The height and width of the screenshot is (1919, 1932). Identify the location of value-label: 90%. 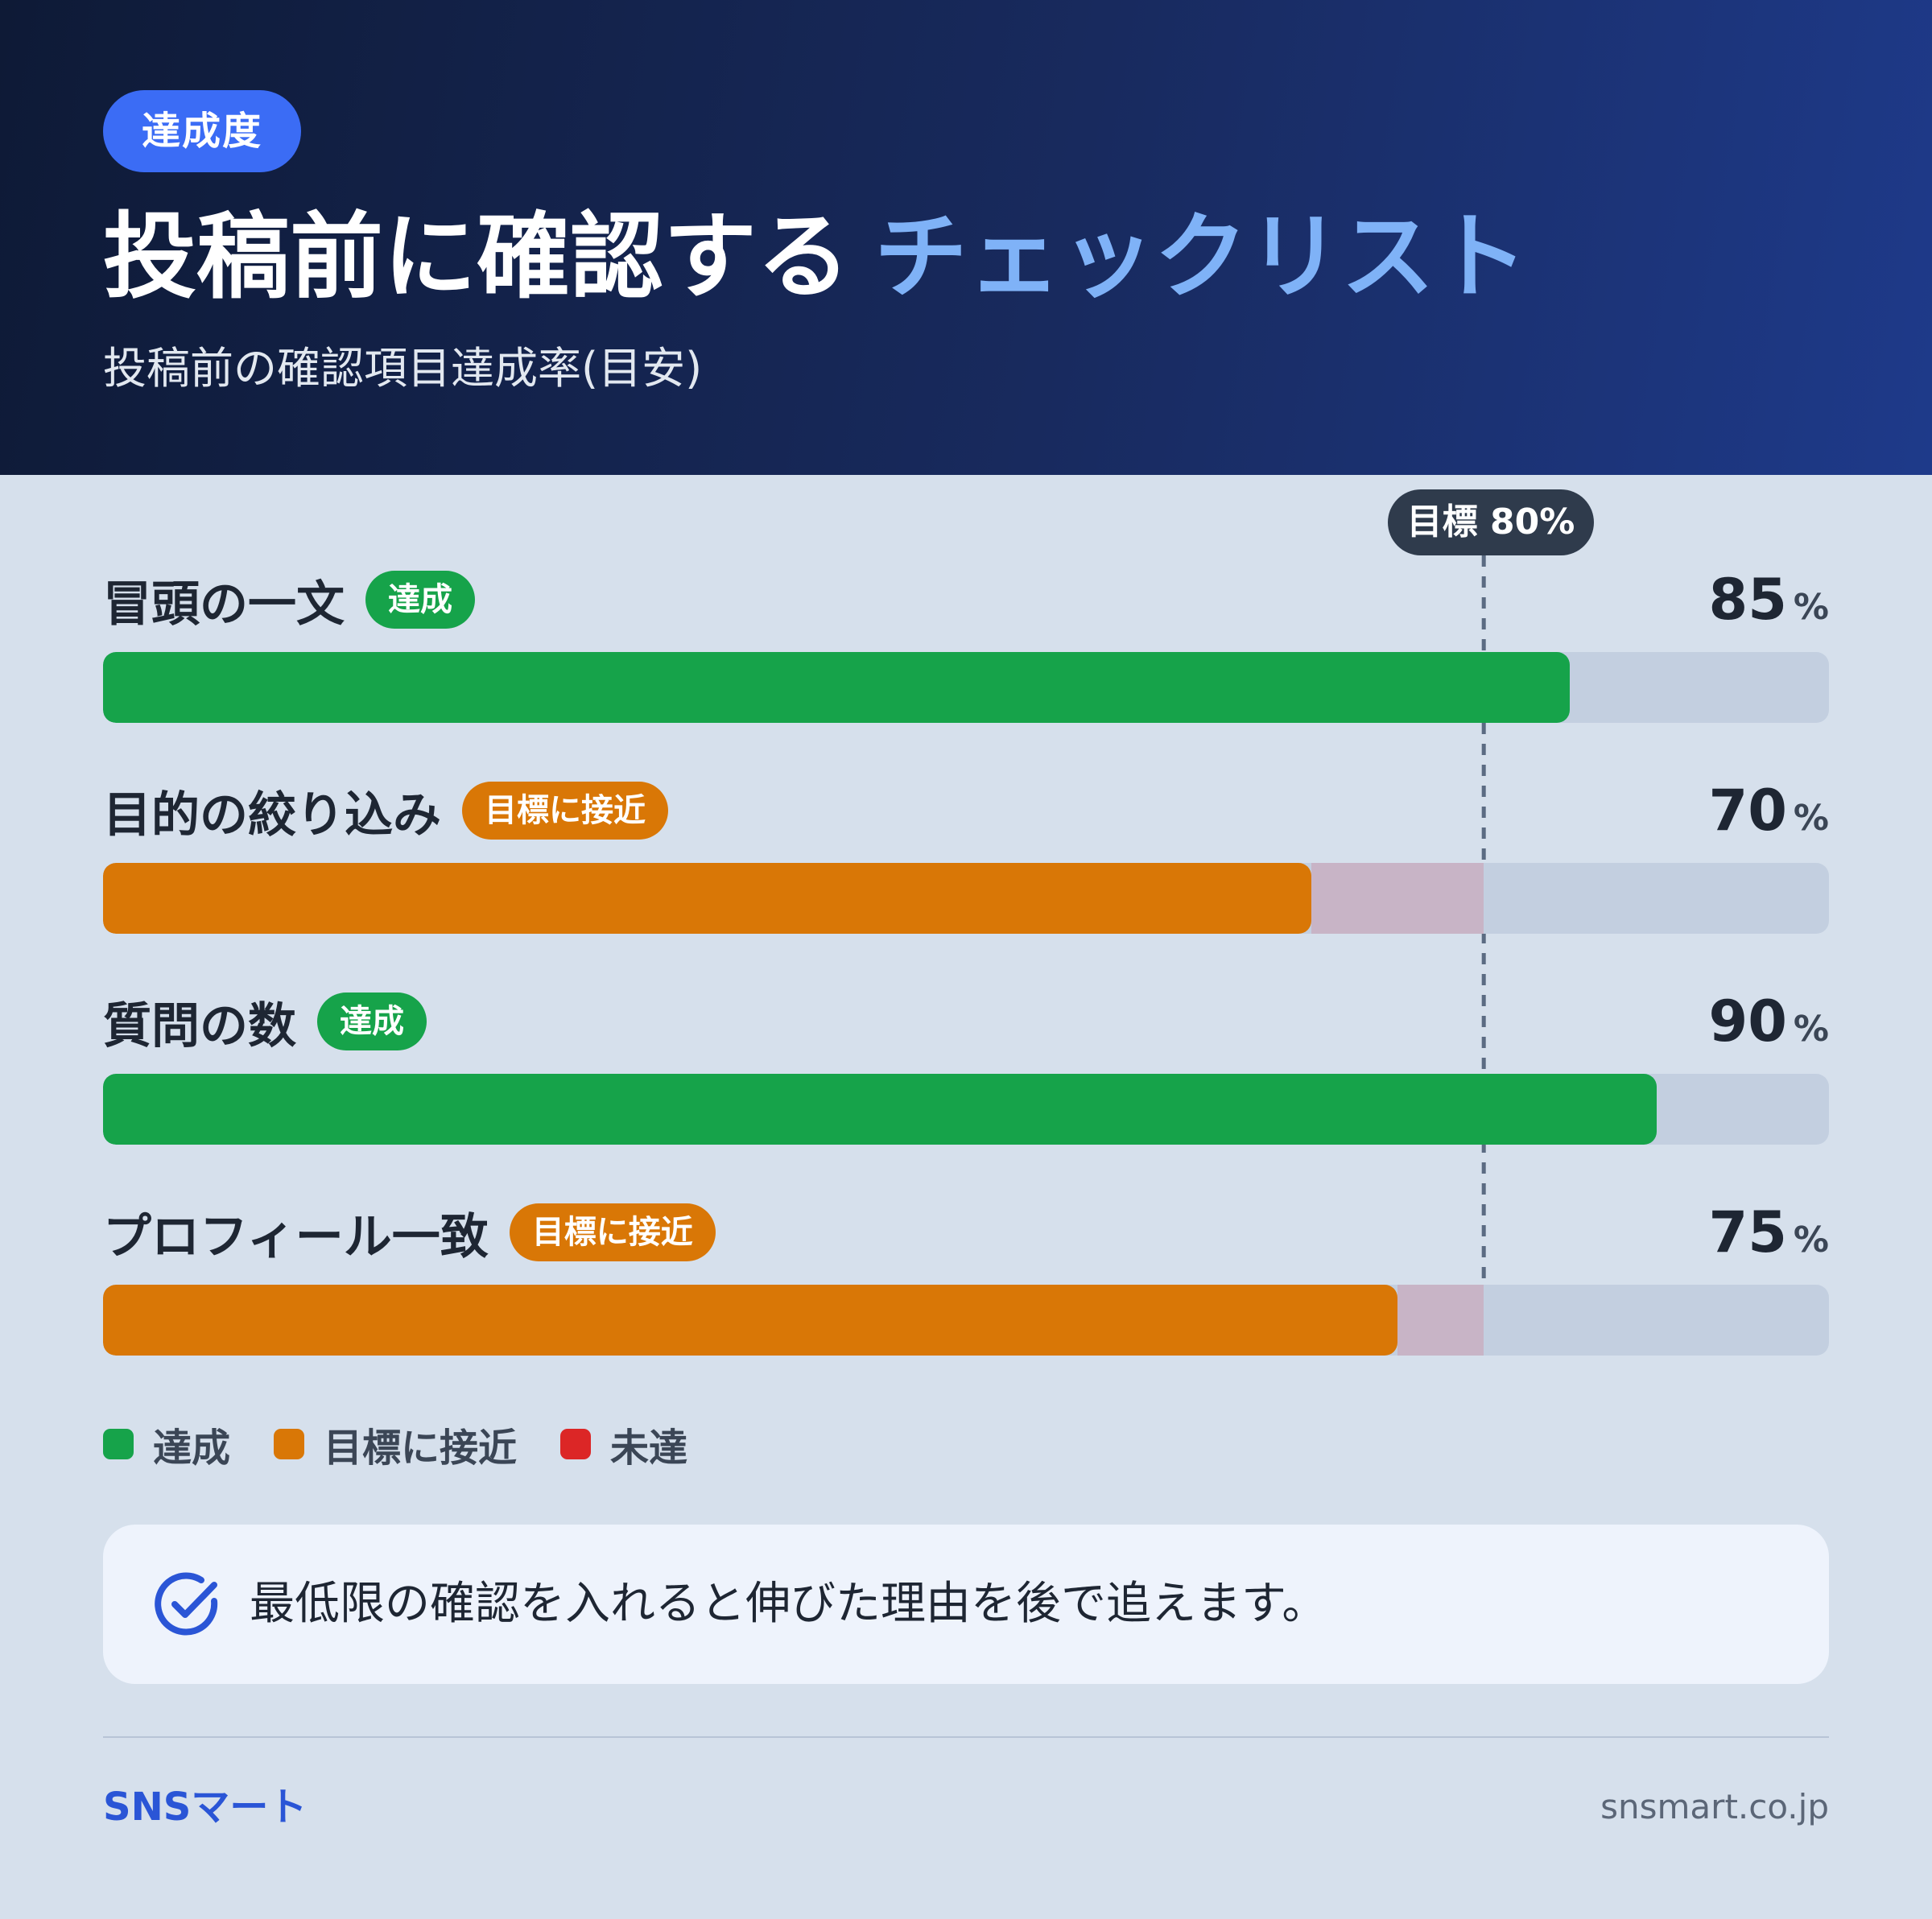
(1769, 1021).